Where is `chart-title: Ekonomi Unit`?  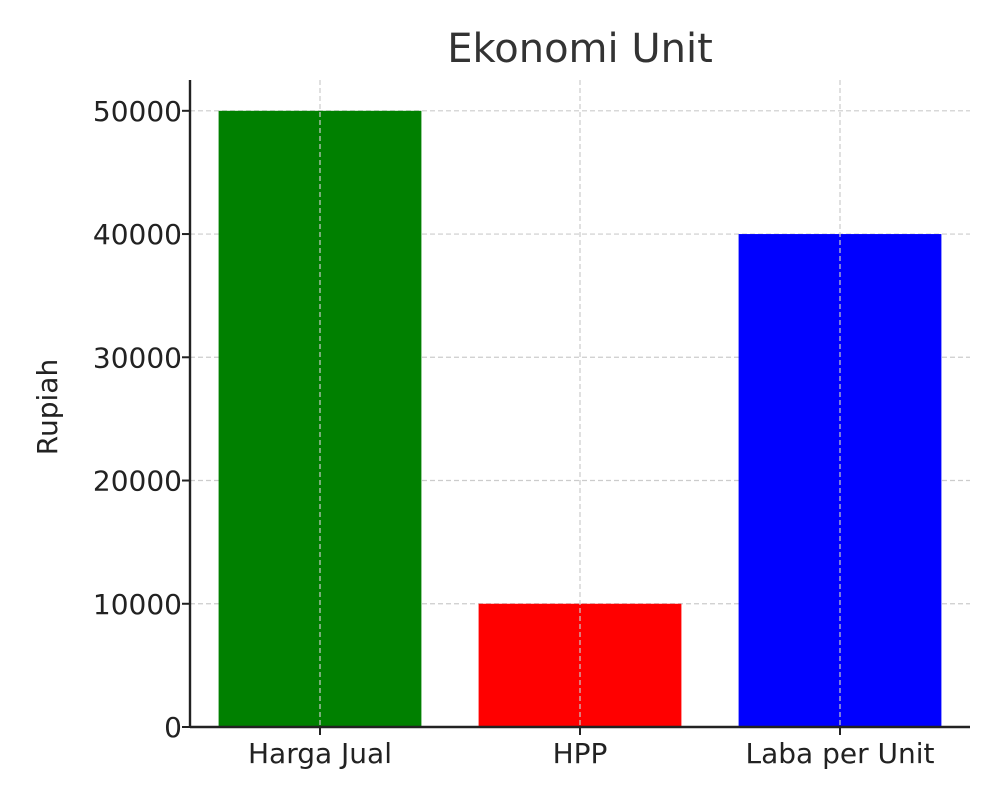 chart-title: Ekonomi Unit is located at coordinates (580, 49).